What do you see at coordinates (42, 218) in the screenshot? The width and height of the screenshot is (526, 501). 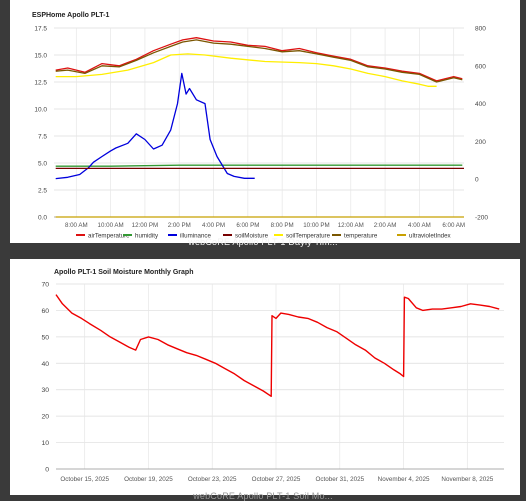 I see `chart1-ytick-left: 0.0` at bounding box center [42, 218].